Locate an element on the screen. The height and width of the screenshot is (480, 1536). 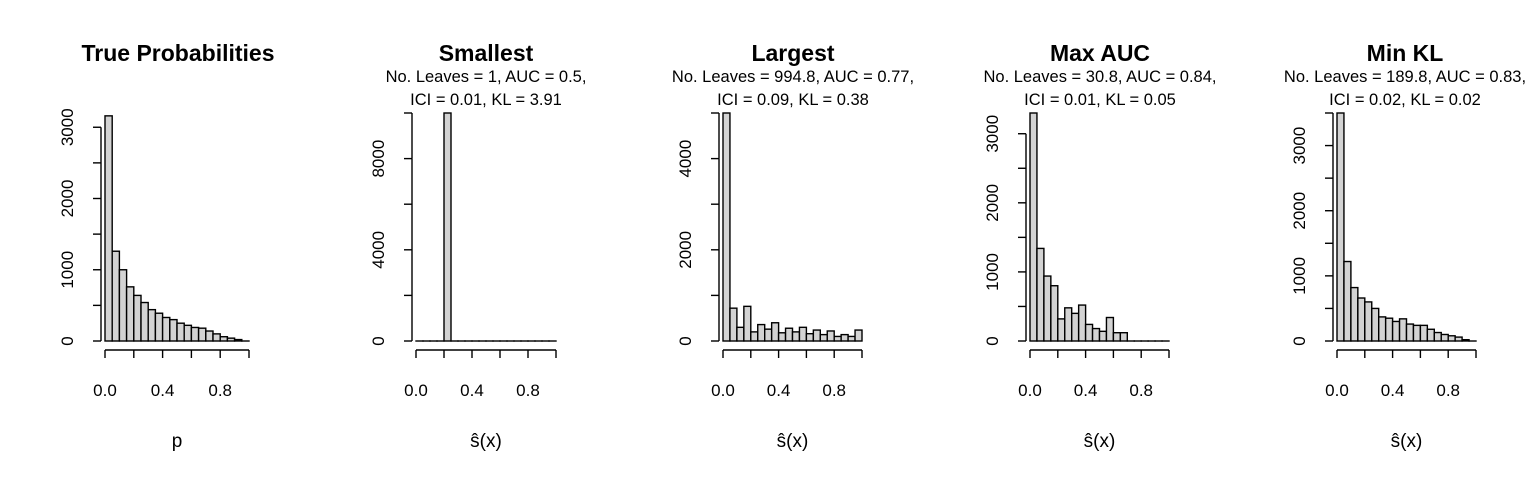
y-tick-label: 4000 is located at coordinates (685, 159).